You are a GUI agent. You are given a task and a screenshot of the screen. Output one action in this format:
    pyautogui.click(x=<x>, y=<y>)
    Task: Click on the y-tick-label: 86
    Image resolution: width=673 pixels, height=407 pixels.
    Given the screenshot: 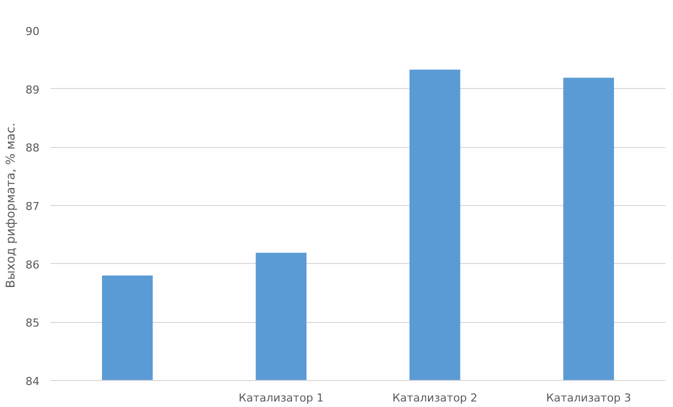 What is the action you would take?
    pyautogui.click(x=33, y=265)
    